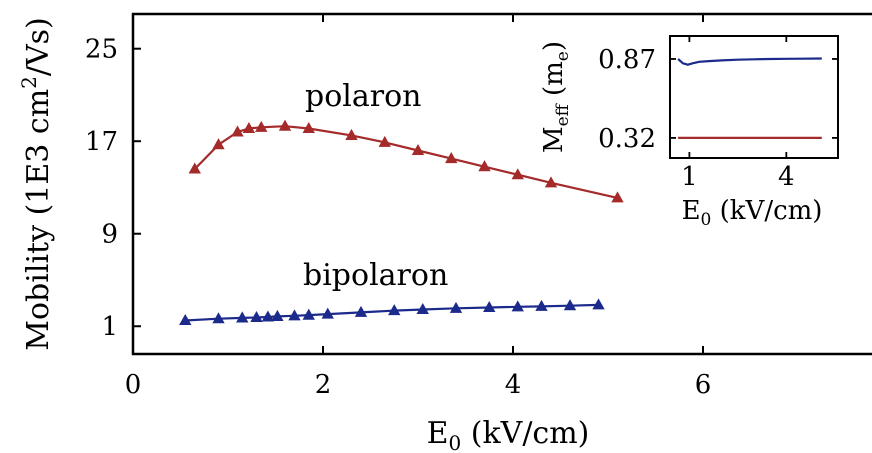 The width and height of the screenshot is (872, 453). I want to click on series-bipolaron, so click(392, 312).